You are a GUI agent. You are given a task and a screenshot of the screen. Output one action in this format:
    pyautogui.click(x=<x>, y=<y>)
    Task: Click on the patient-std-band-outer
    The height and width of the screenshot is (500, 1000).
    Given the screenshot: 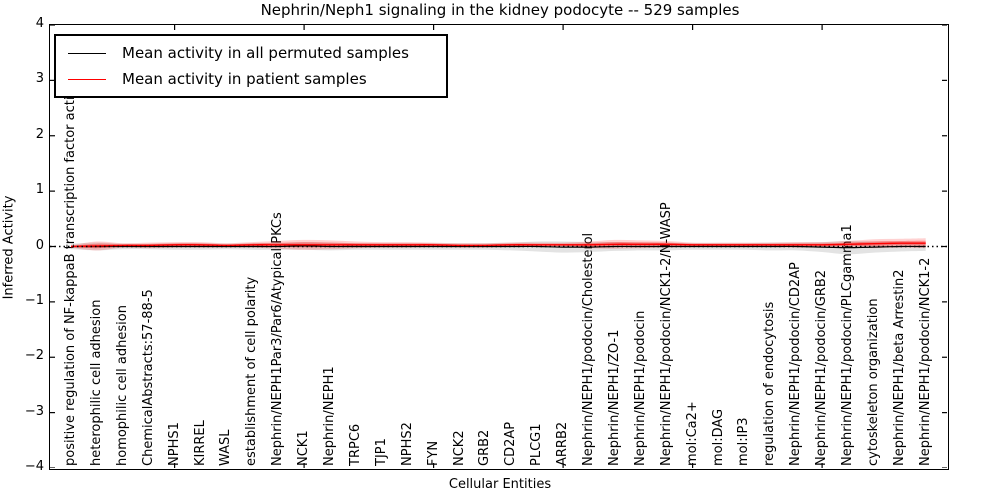 What is the action you would take?
    pyautogui.click(x=498, y=244)
    